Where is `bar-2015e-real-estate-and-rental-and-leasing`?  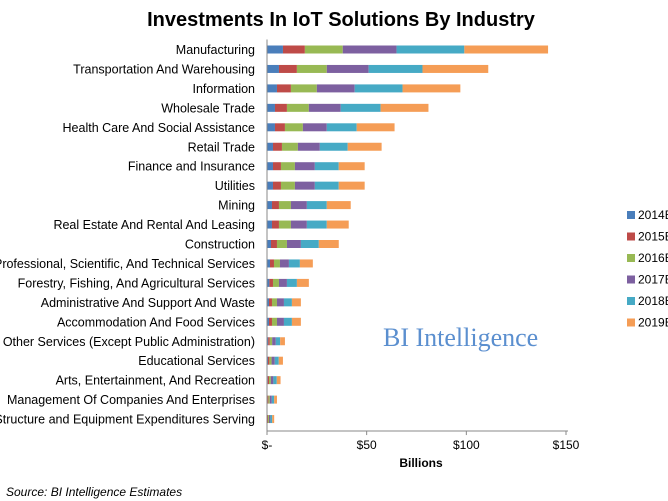
bar-2015e-real-estate-and-rental-and-leasing is located at coordinates (275, 224).